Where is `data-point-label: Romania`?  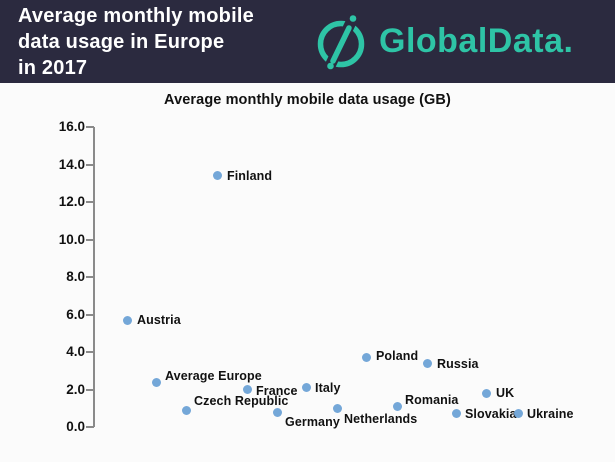 data-point-label: Romania is located at coordinates (432, 400).